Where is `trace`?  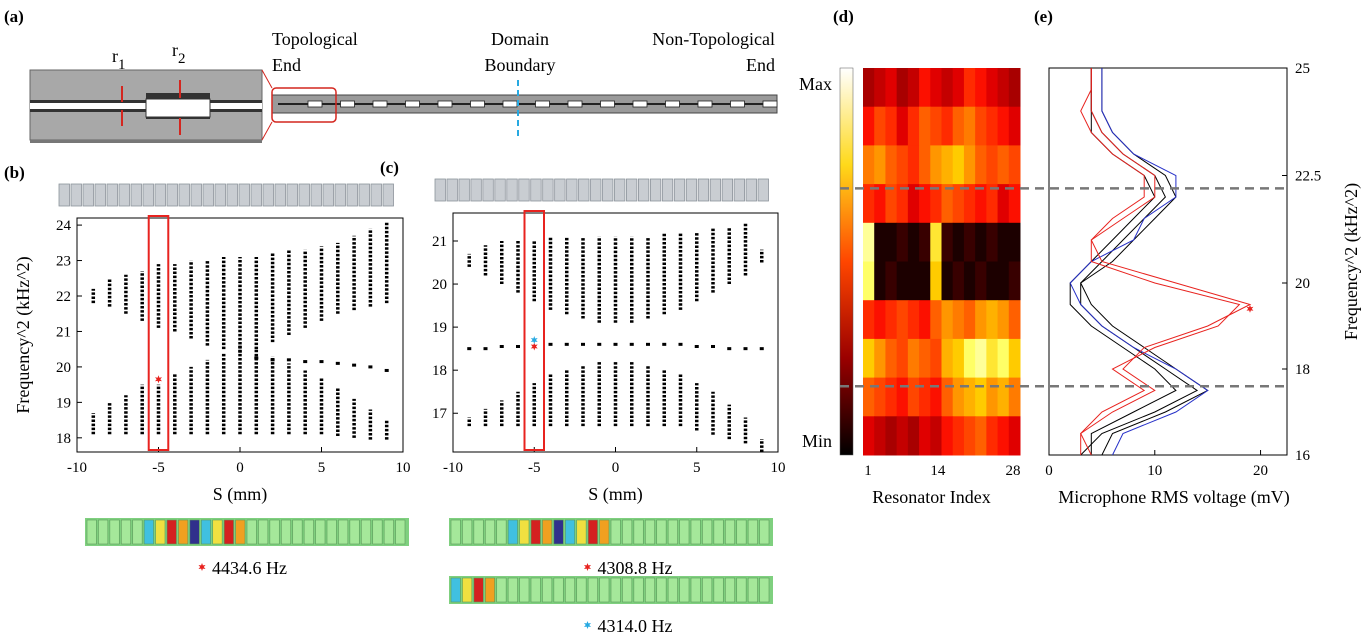 trace is located at coordinates (1160, 262).